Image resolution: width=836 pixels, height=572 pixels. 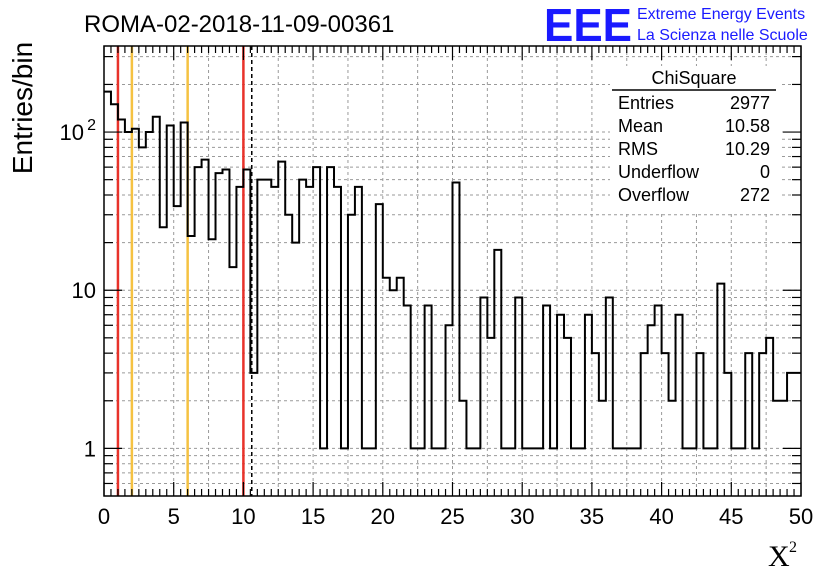 I want to click on x-tick-label: 25, so click(x=452, y=516).